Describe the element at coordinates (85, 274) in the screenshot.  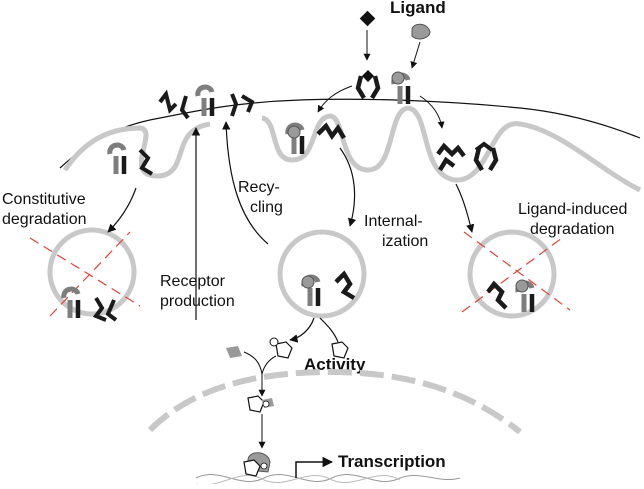
I see `constitutive-degradation-vesicle` at that location.